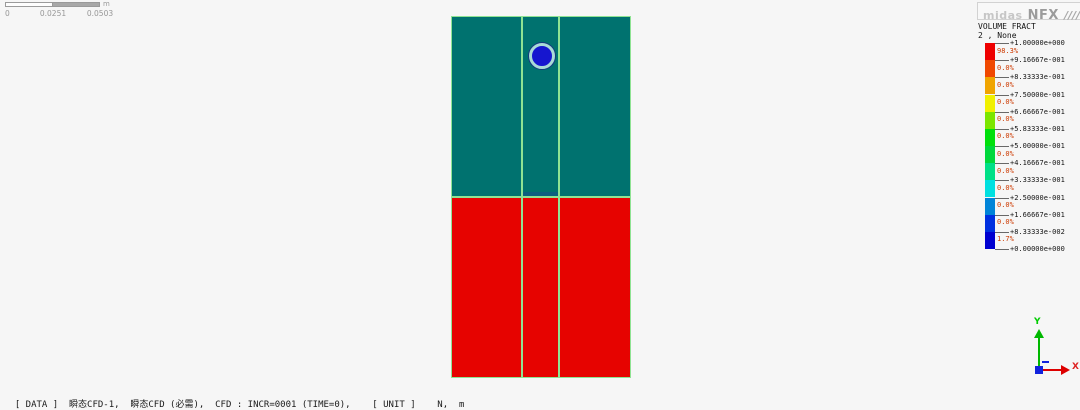  Describe the element at coordinates (1037, 60) in the screenshot. I see `legend-tick-label: +9.16667e-001` at that location.